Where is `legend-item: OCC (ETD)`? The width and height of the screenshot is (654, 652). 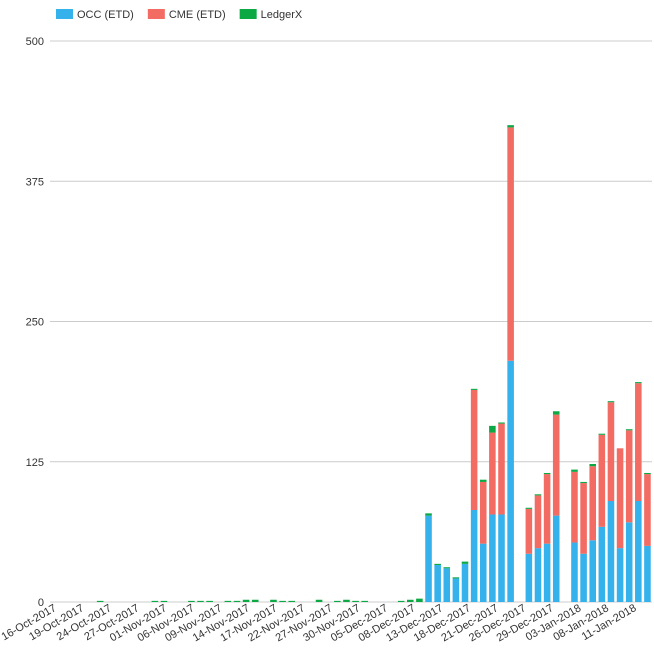
legend-item: OCC (ETD) is located at coordinates (95, 15).